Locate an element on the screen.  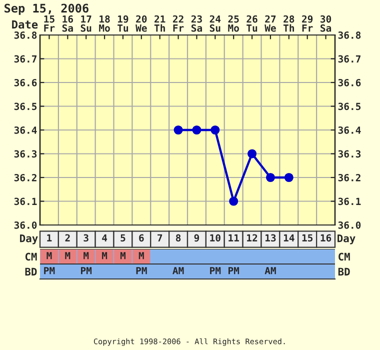
x-tick-label: 10 is located at coordinates (215, 238).